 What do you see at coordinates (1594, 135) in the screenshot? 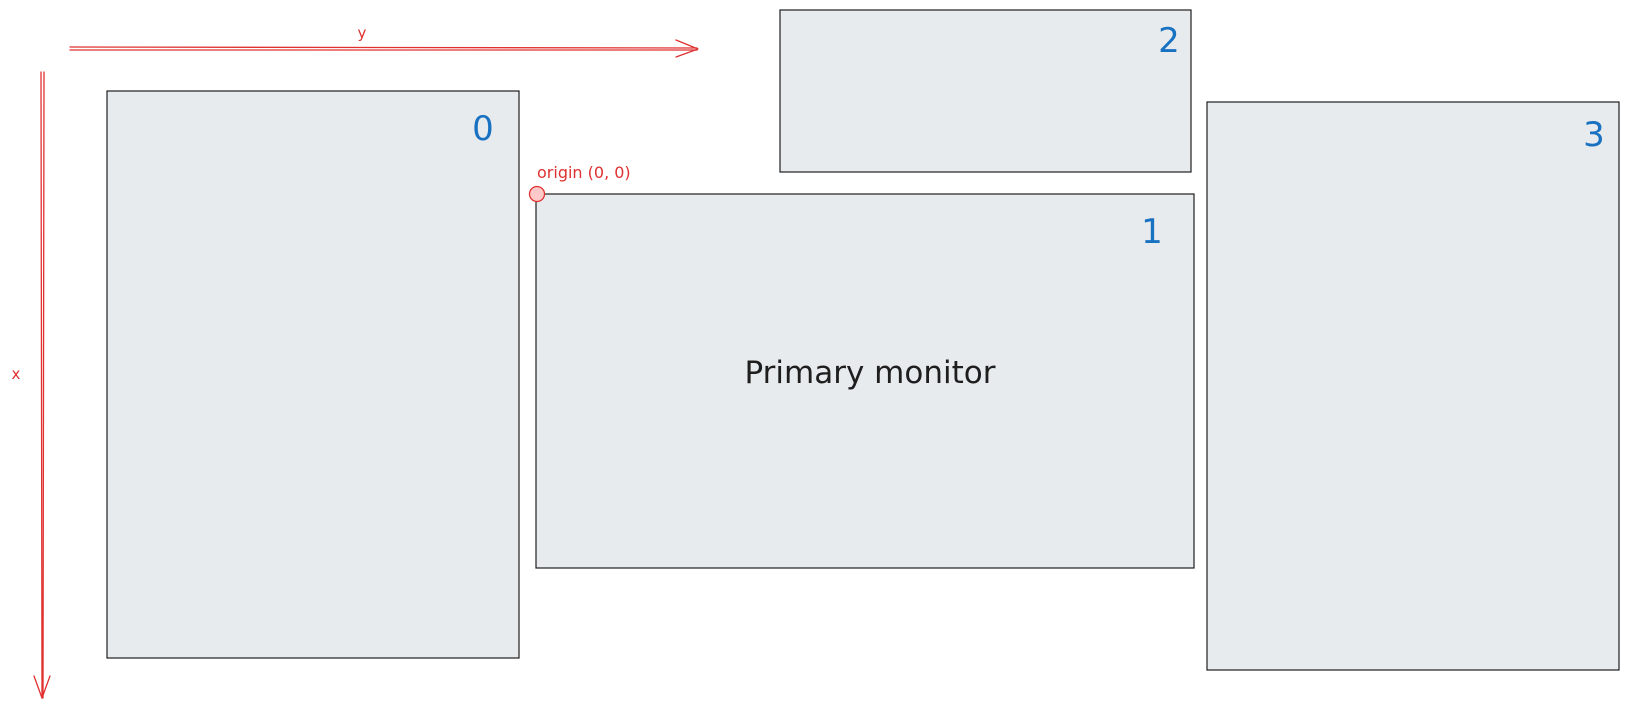
I see `monitor-3-number: 3` at bounding box center [1594, 135].